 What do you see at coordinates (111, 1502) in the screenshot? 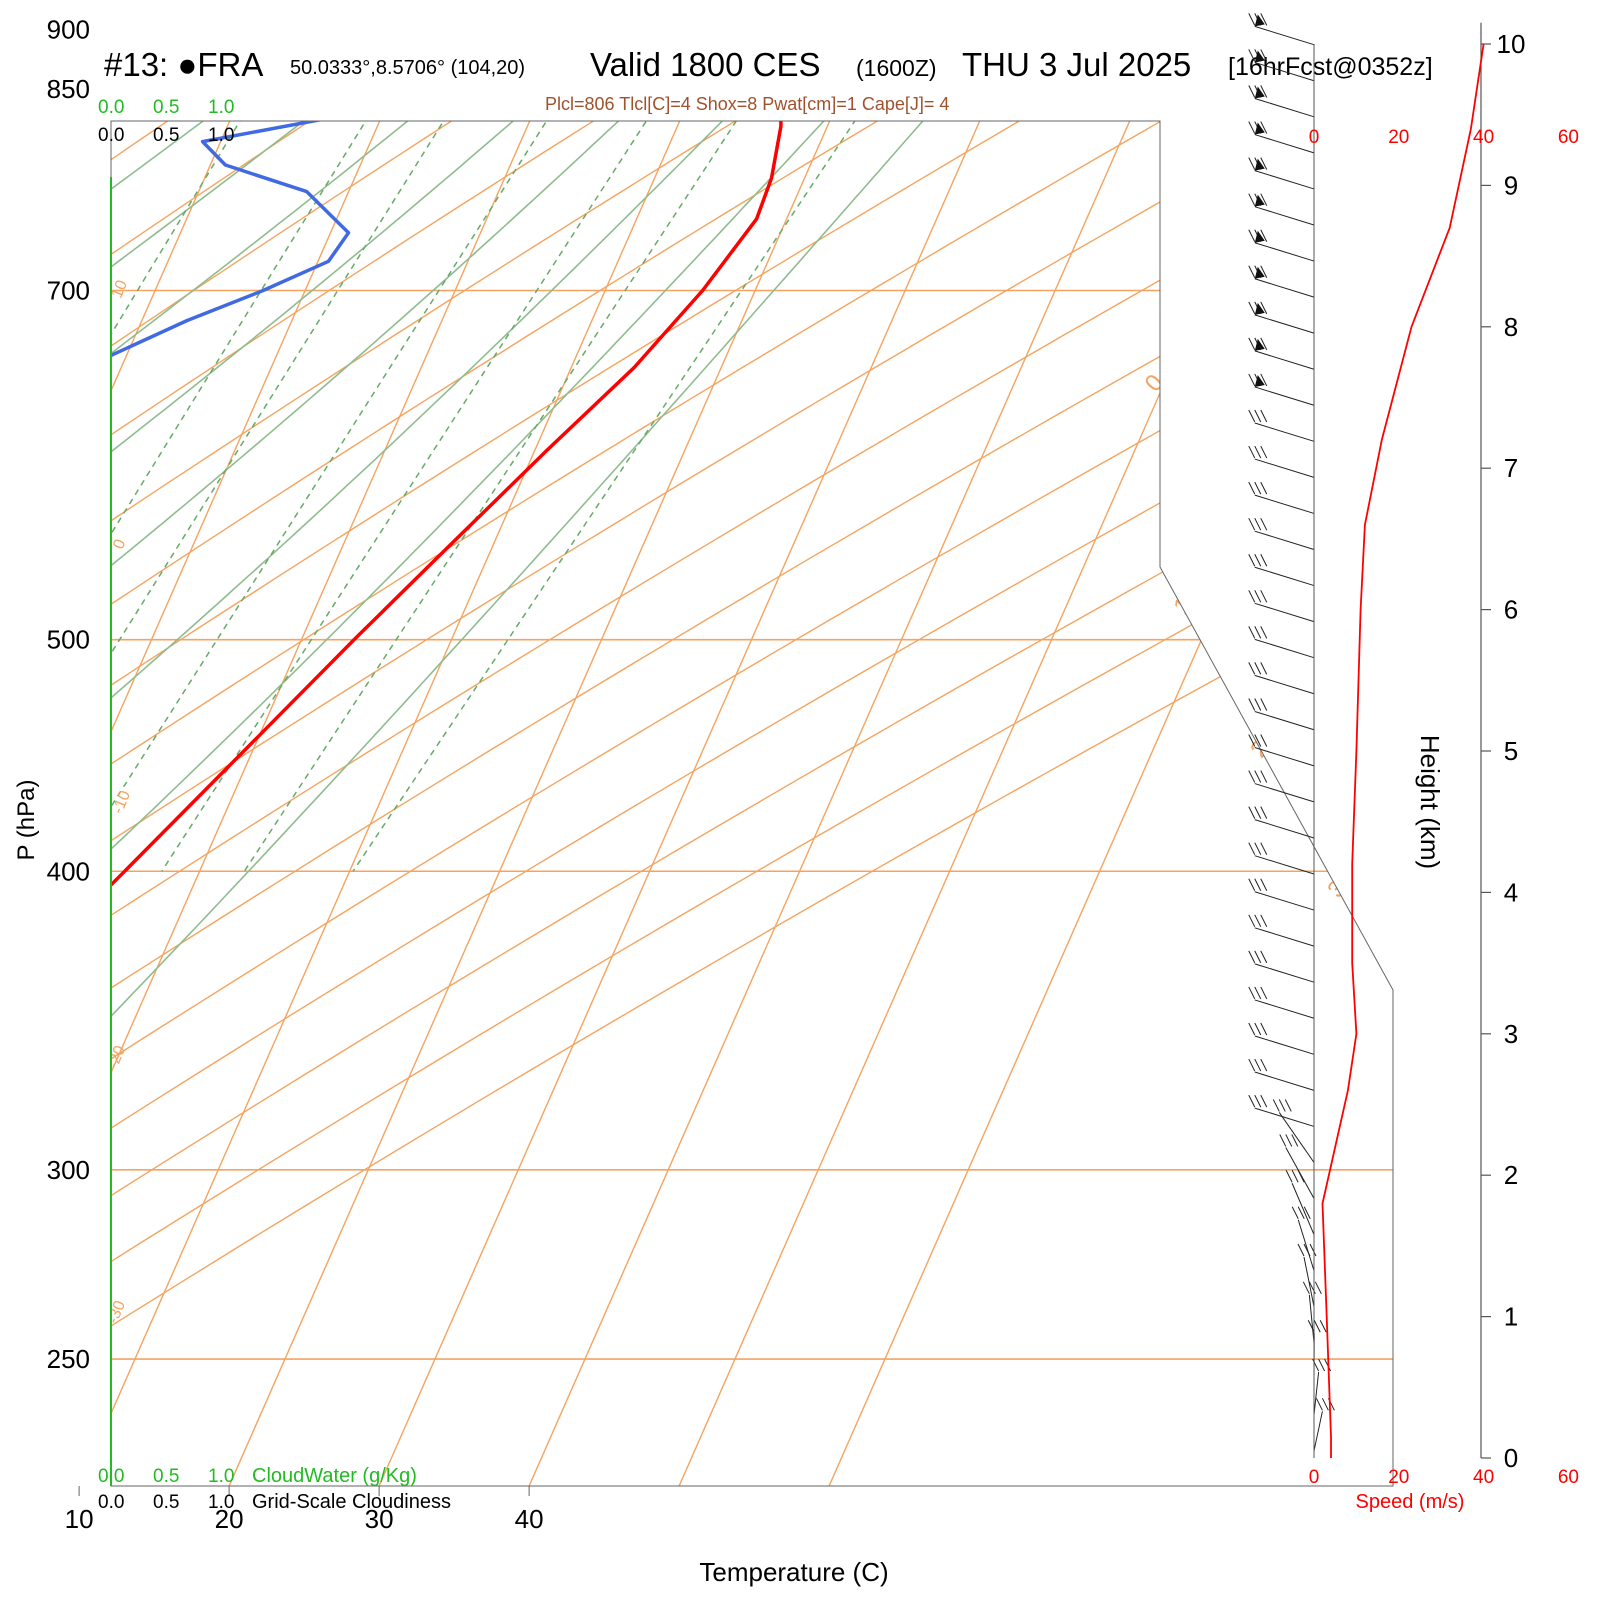
I see `bottom-black-scale-0: 0.0` at bounding box center [111, 1502].